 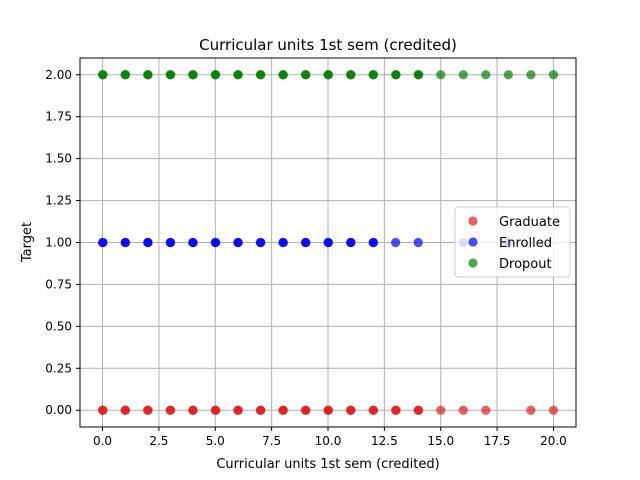 I want to click on y-tick-label: 0.75, so click(x=58, y=284).